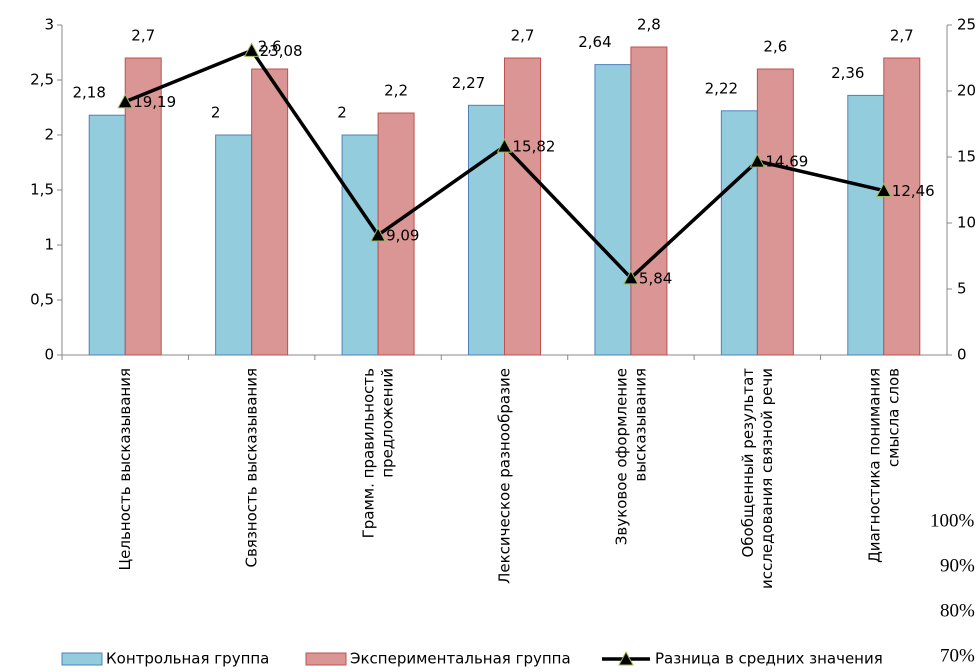 This screenshot has width=979, height=672. What do you see at coordinates (962, 355) in the screenshot?
I see `y2-tick-label: 0` at bounding box center [962, 355].